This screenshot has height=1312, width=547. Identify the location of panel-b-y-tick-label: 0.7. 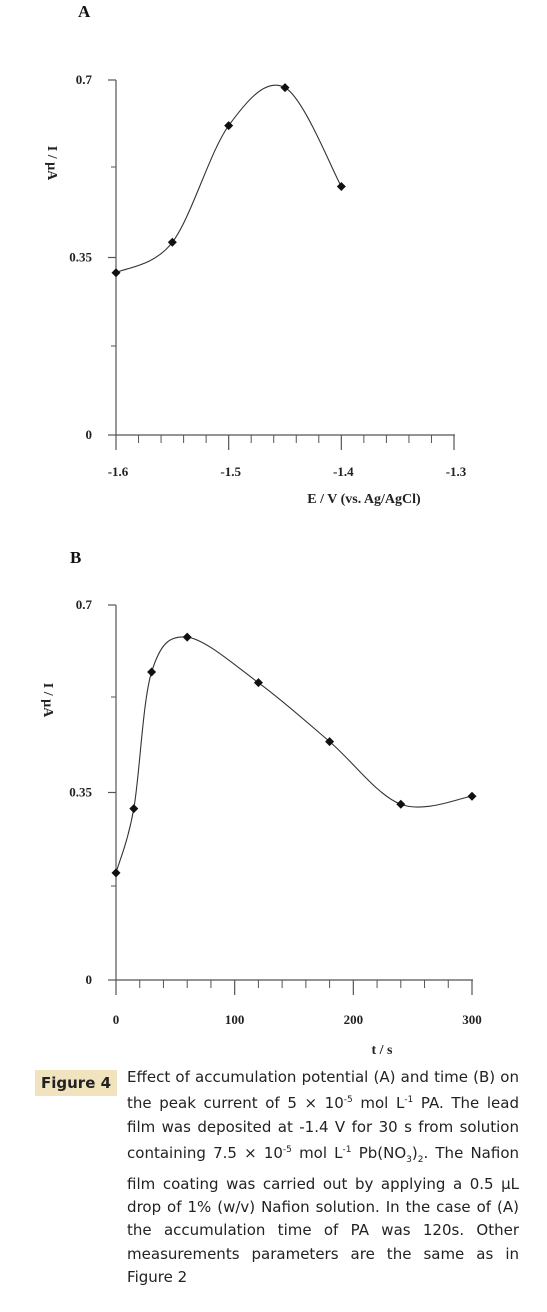
(84, 604).